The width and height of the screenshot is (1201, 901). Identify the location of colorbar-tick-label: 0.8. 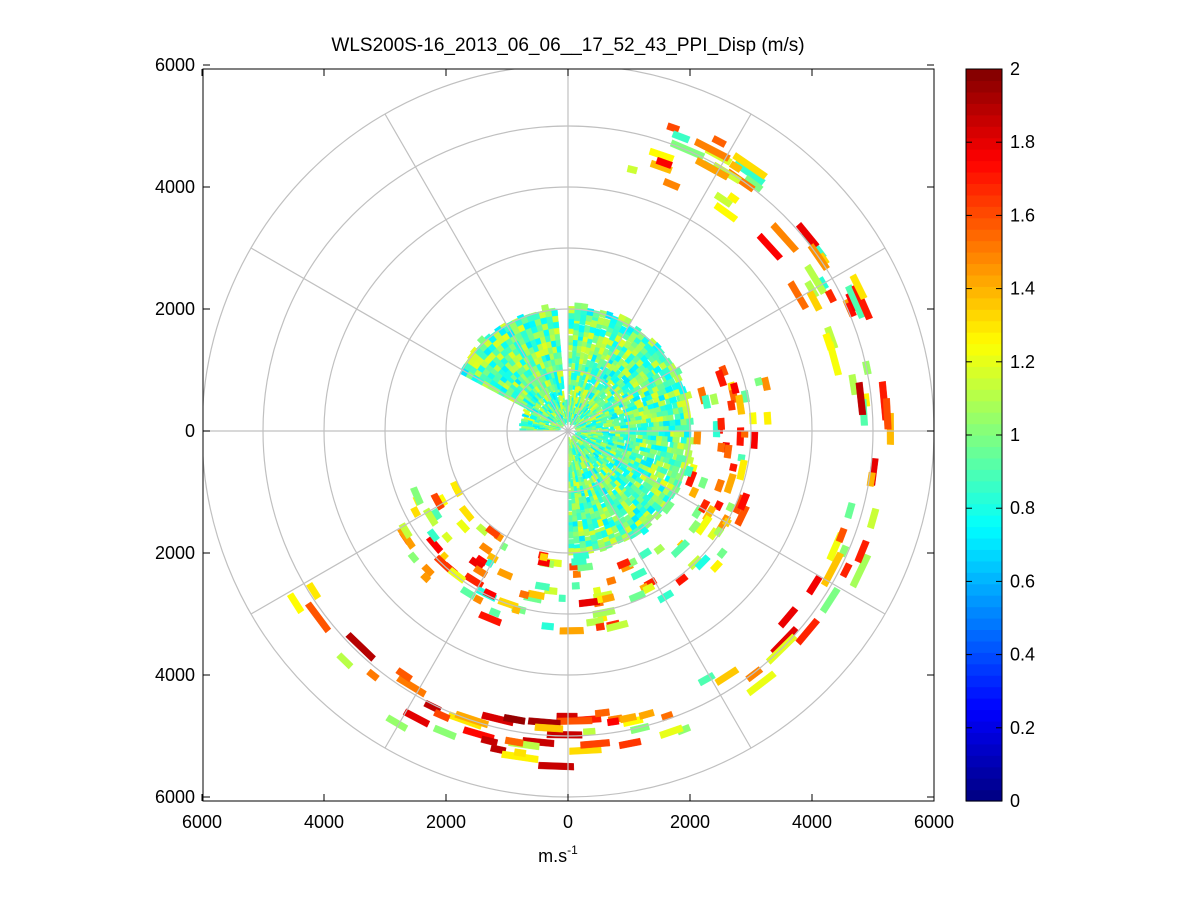
(1022, 508).